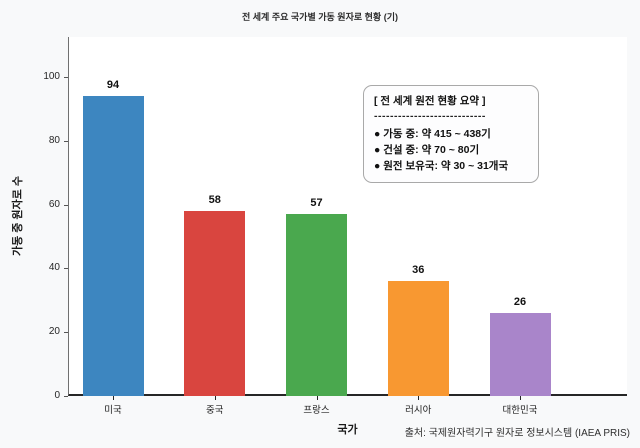  Describe the element at coordinates (427, 149) in the screenshot. I see `summary-item: ● 건설 중: 약 70 ~ 80기` at that location.